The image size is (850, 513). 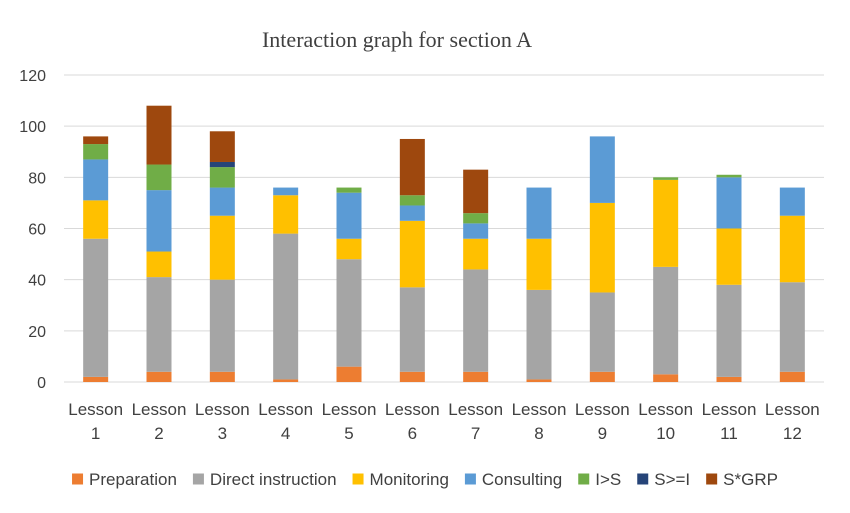 What do you see at coordinates (32, 127) in the screenshot?
I see `y-tick-label: 100` at bounding box center [32, 127].